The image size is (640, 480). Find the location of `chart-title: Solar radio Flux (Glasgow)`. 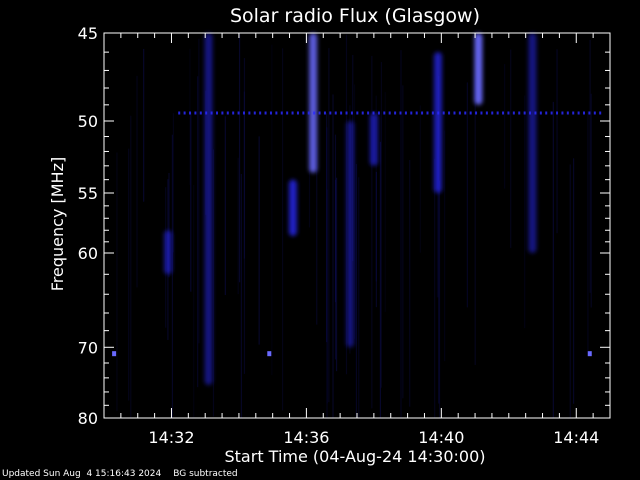

chart-title: Solar radio Flux (Glasgow) is located at coordinates (355, 16).